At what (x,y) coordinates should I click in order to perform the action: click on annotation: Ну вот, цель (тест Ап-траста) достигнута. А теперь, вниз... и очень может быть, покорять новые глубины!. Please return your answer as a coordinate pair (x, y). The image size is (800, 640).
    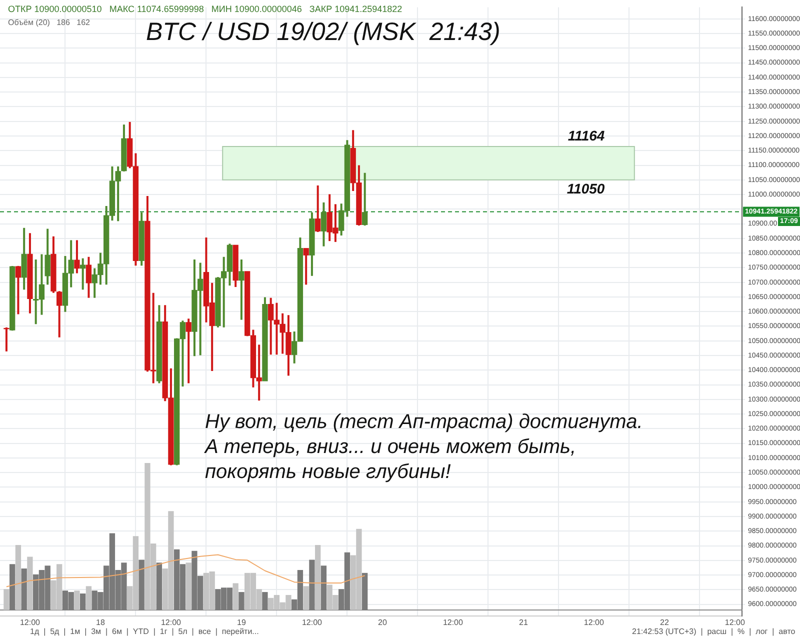
    Looking at the image, I should click on (424, 447).